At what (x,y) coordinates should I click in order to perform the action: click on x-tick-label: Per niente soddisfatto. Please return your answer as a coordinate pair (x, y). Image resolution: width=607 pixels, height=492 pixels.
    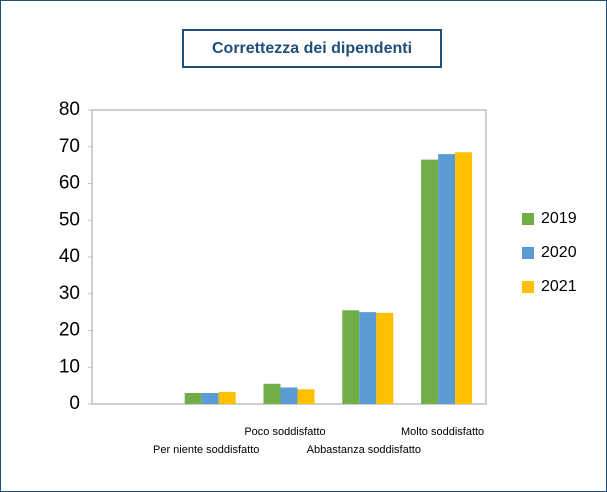
    Looking at the image, I should click on (206, 450).